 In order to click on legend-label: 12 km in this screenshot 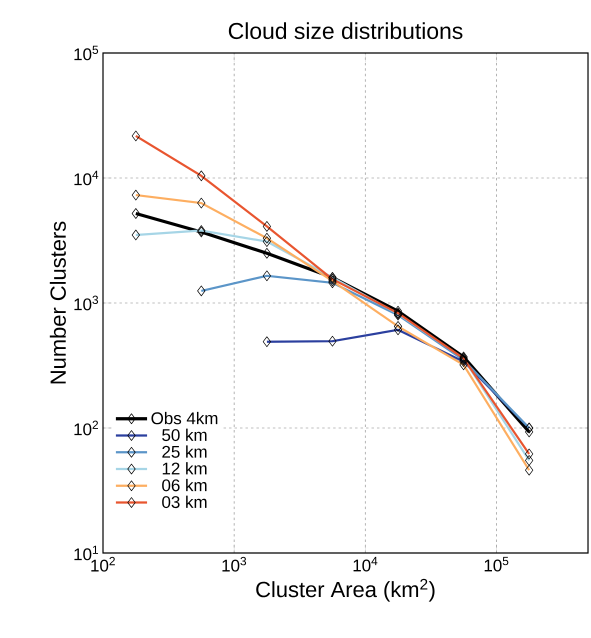, I will do `click(184, 468)`.